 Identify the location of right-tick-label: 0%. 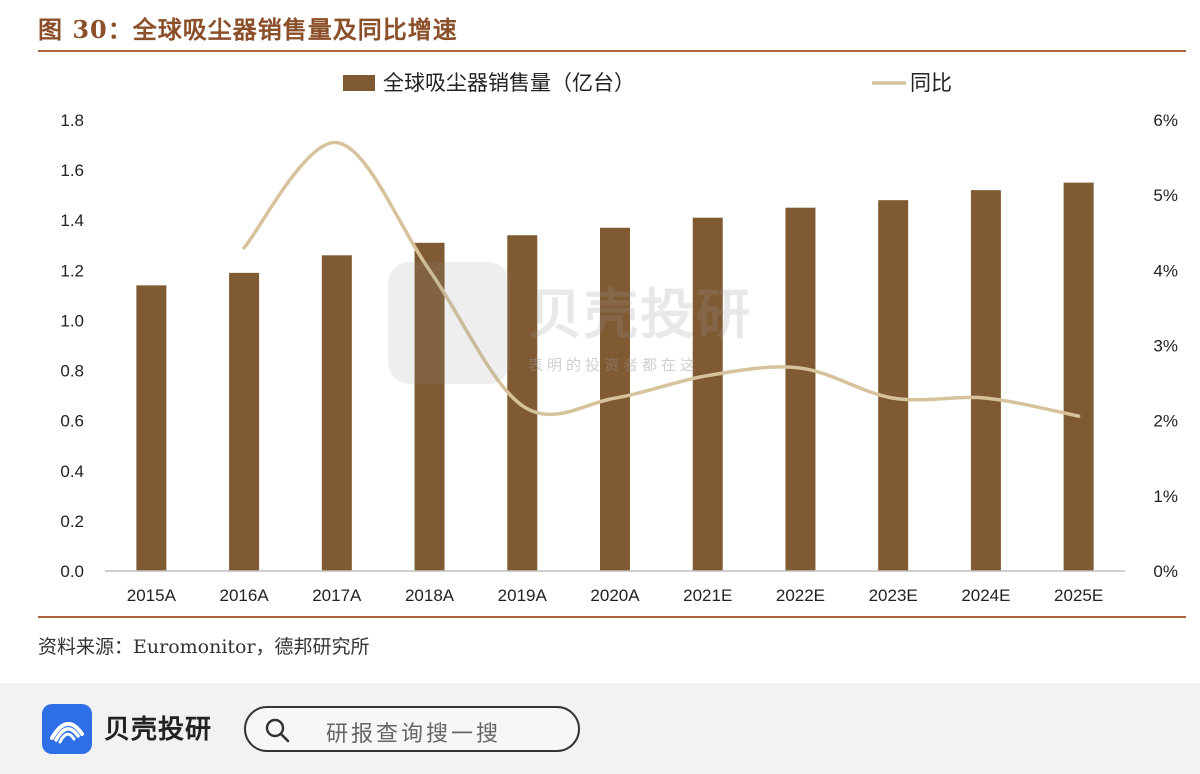
(1165, 571).